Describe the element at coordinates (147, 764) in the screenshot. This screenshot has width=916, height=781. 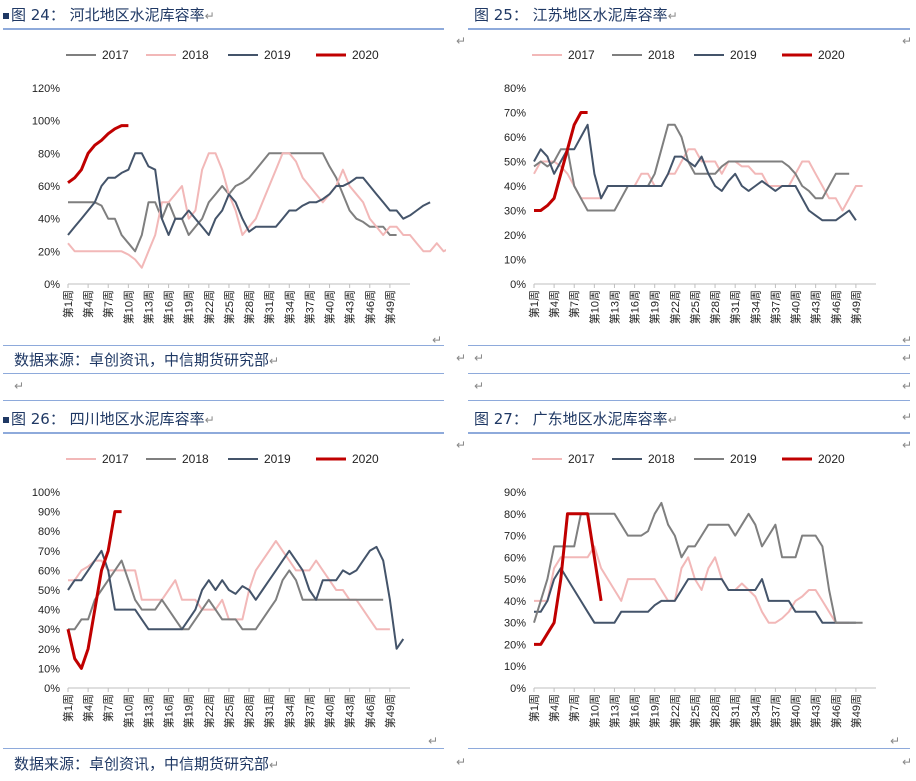
I see `source-note-sichuan: 数据来源：卓创资讯，中信期货研究部↵` at that location.